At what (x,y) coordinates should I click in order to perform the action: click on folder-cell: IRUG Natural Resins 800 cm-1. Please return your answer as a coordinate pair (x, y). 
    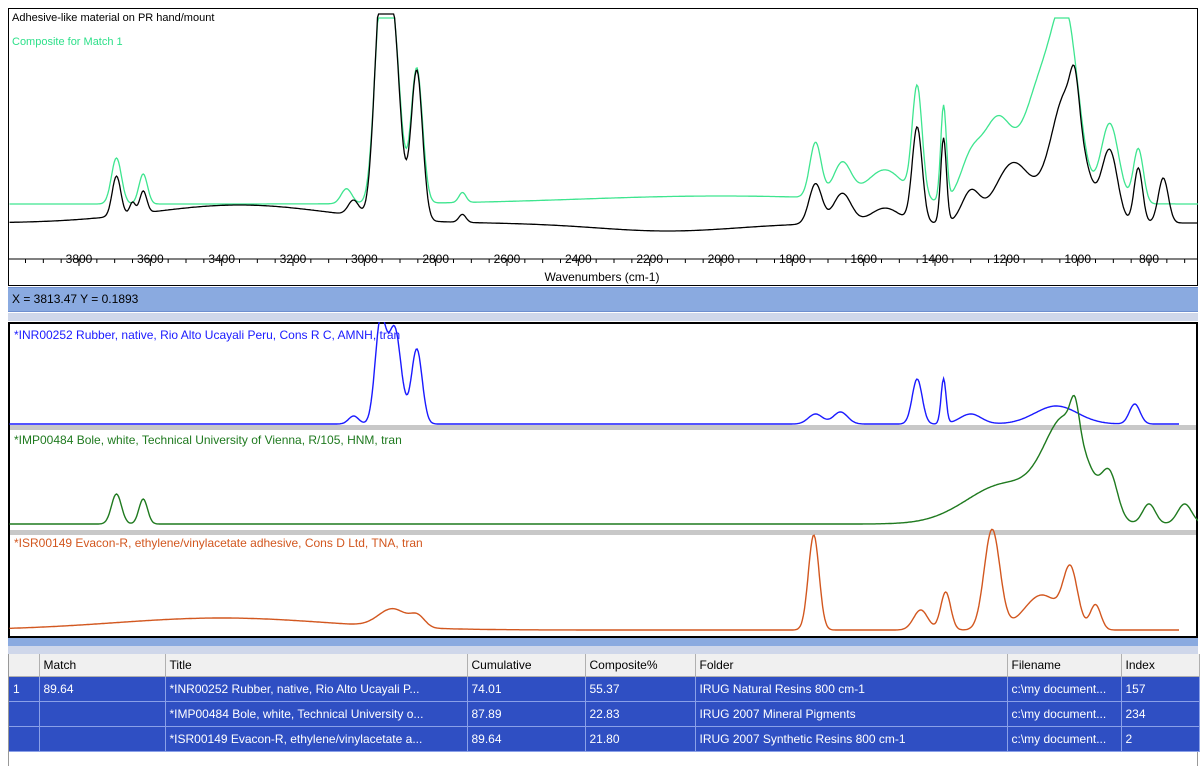
    Looking at the image, I should click on (851, 689).